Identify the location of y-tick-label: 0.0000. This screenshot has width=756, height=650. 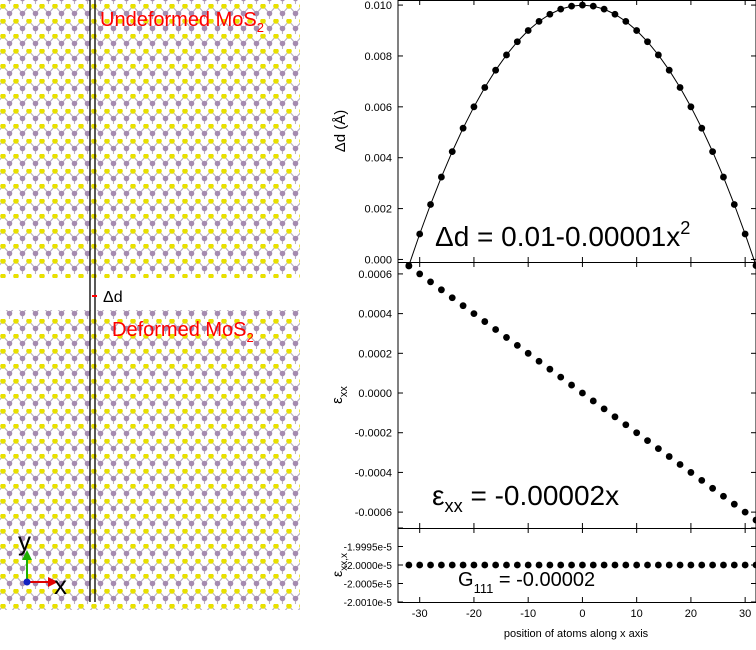
(375, 394).